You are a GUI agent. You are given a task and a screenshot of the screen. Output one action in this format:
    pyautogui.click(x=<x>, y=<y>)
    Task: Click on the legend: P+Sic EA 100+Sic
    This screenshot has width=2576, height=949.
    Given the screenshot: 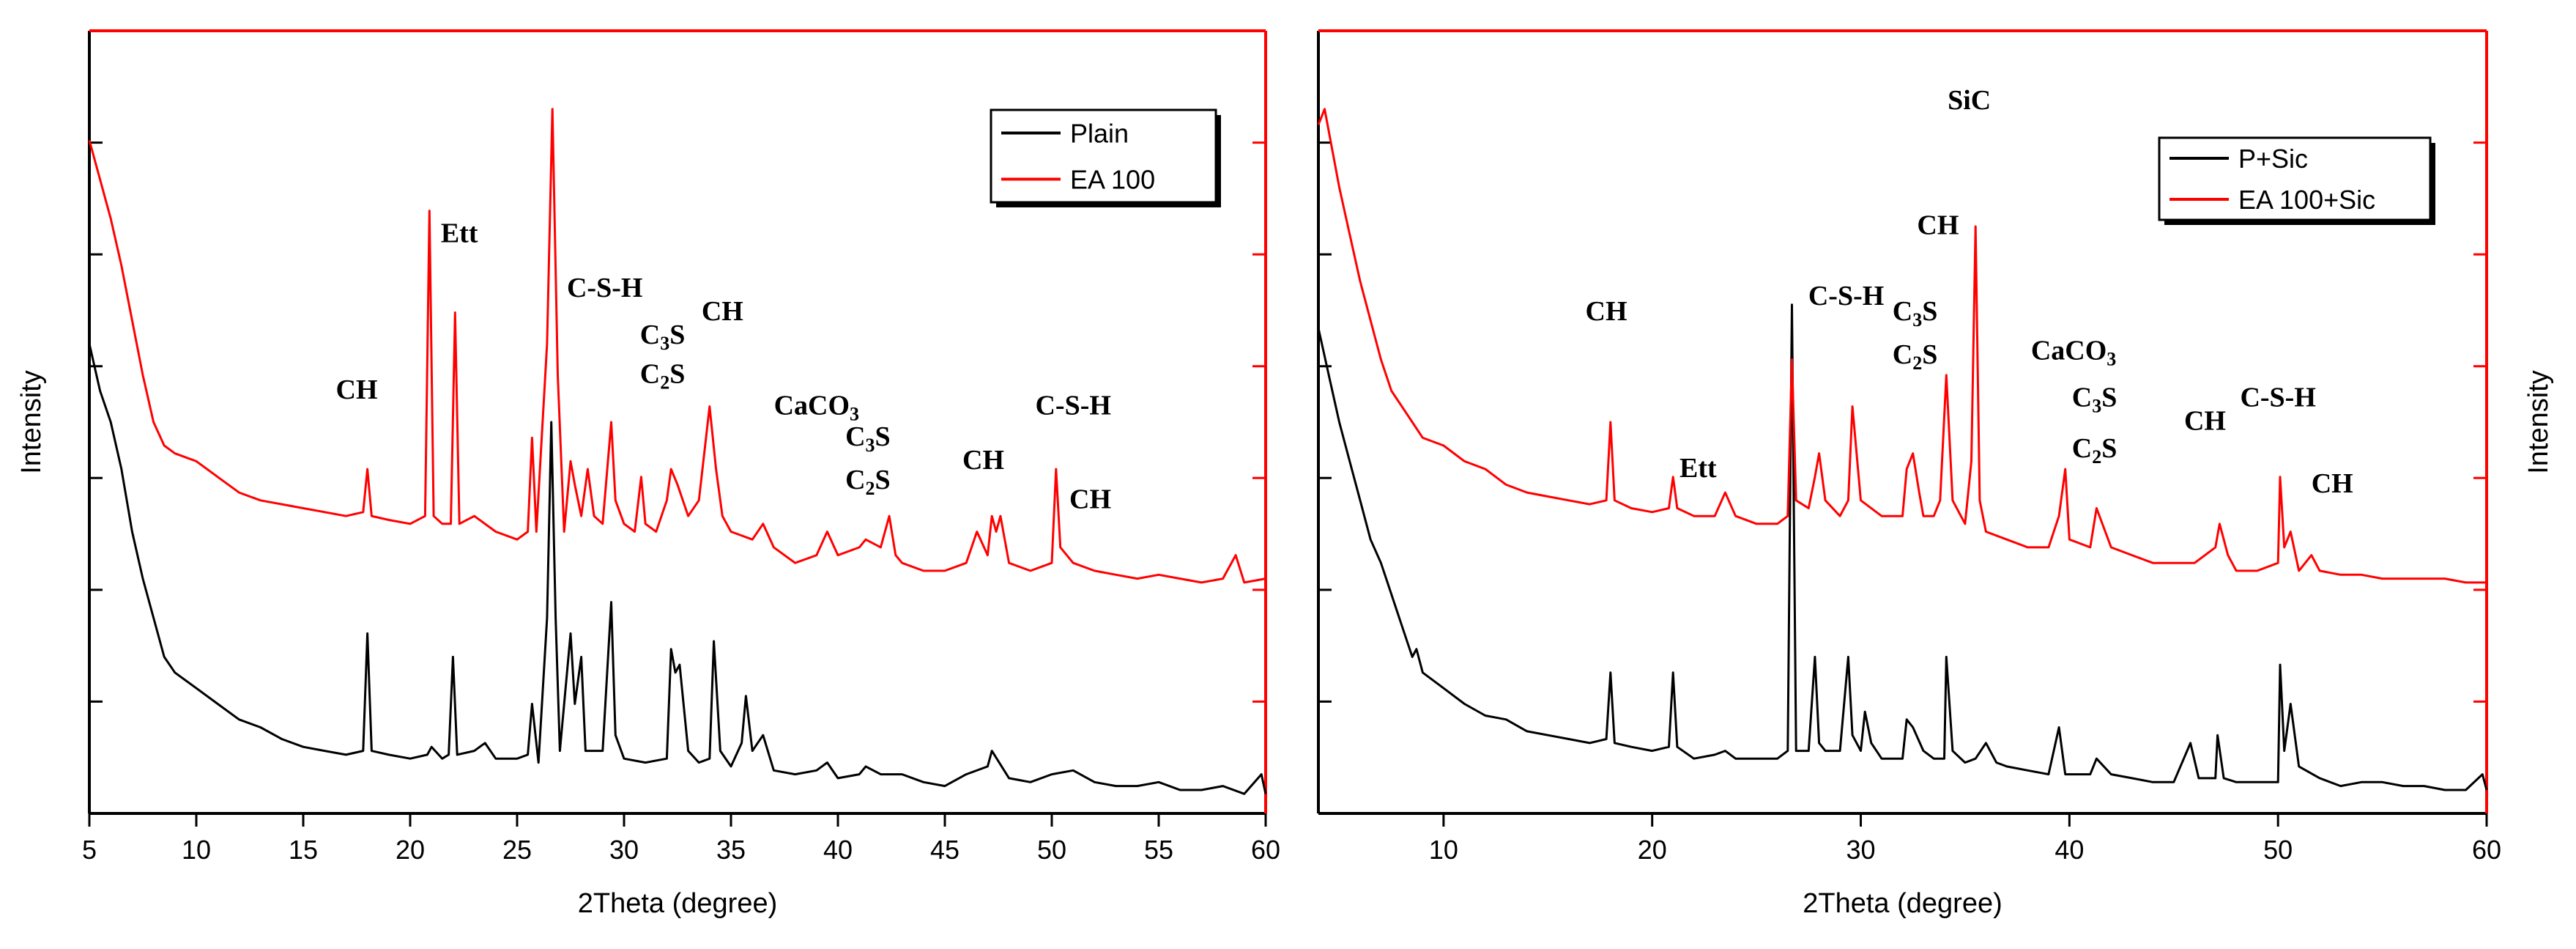 What is the action you would take?
    pyautogui.click(x=2296, y=180)
    